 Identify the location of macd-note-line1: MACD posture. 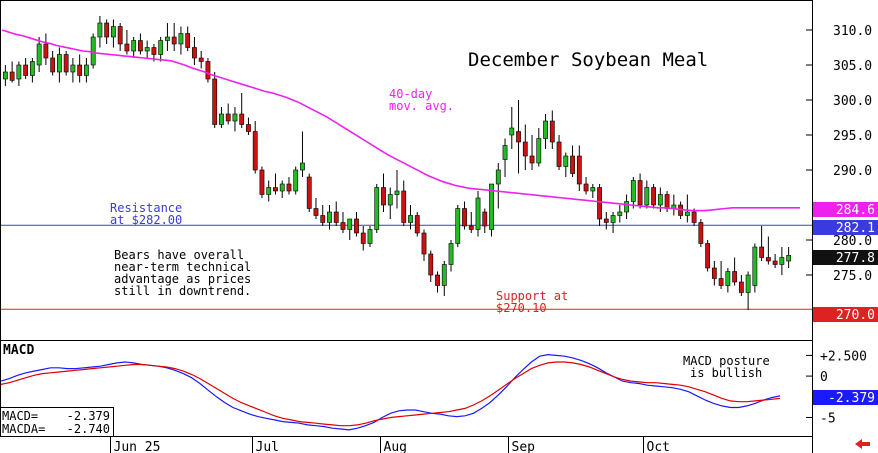
(726, 361).